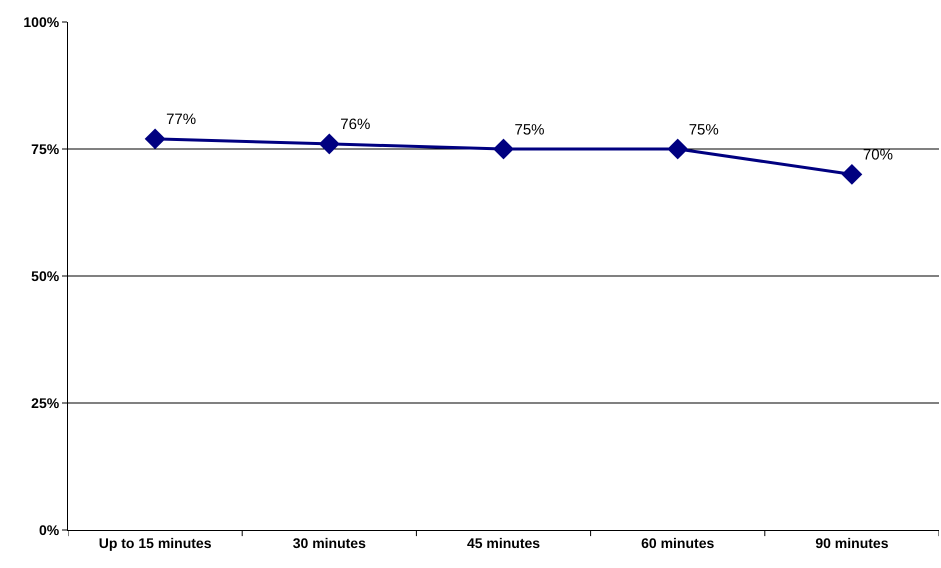  Describe the element at coordinates (155, 542) in the screenshot. I see `x-tick-label: Up to 15 minutes` at that location.